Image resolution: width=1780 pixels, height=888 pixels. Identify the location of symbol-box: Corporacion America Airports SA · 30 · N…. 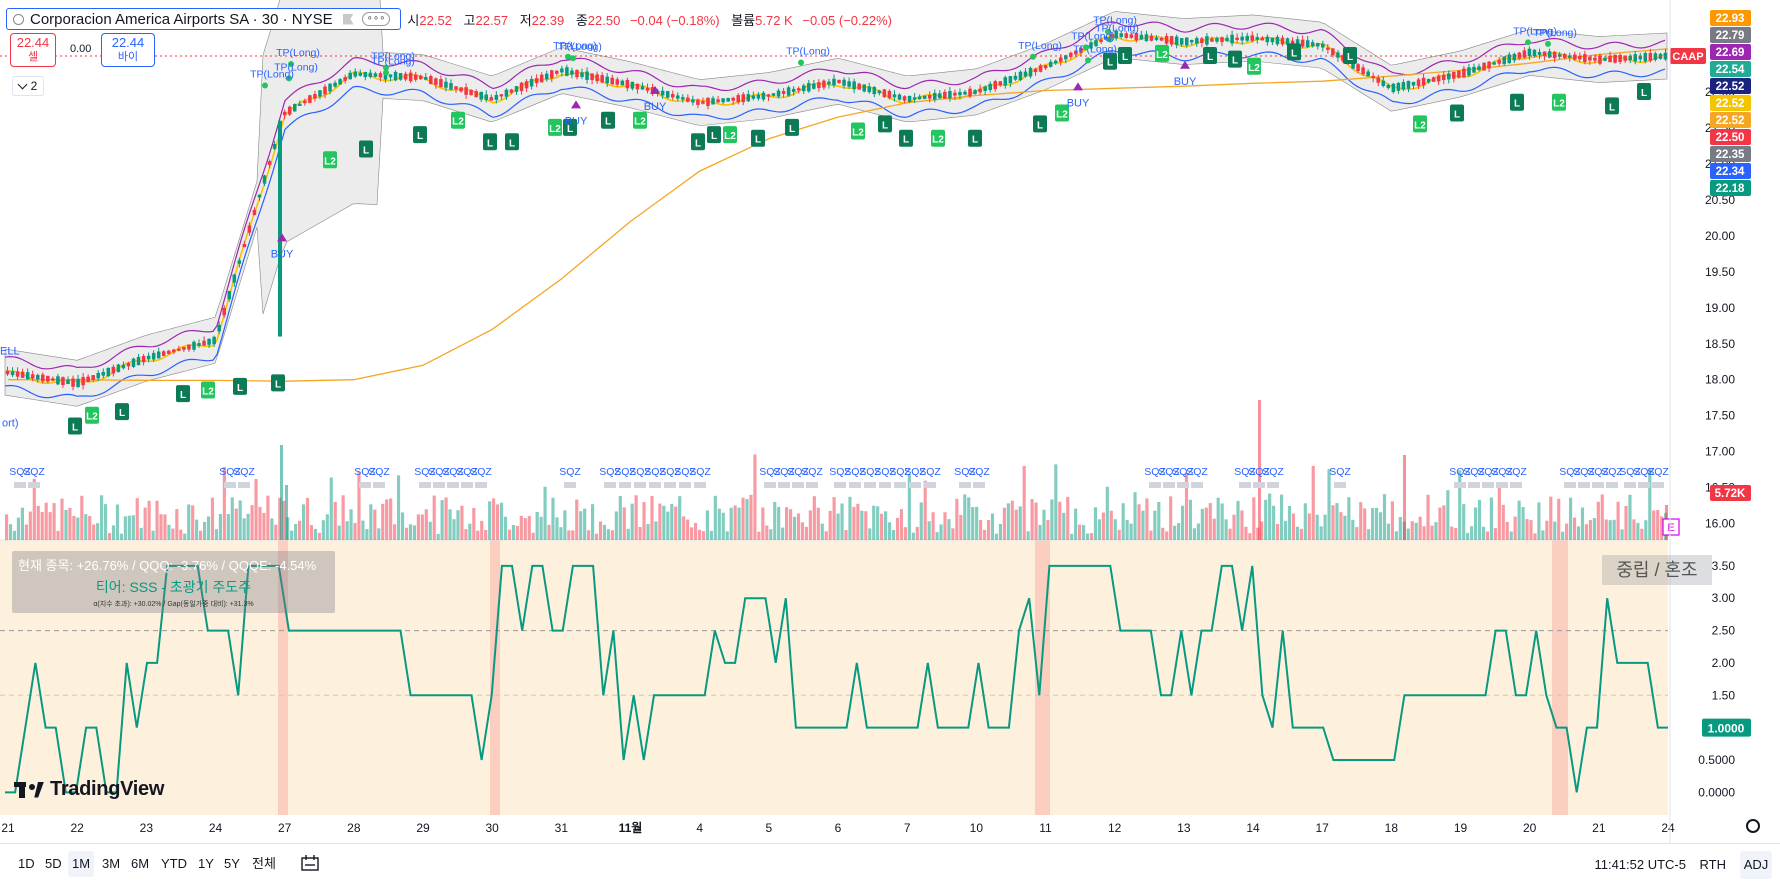
(204, 19).